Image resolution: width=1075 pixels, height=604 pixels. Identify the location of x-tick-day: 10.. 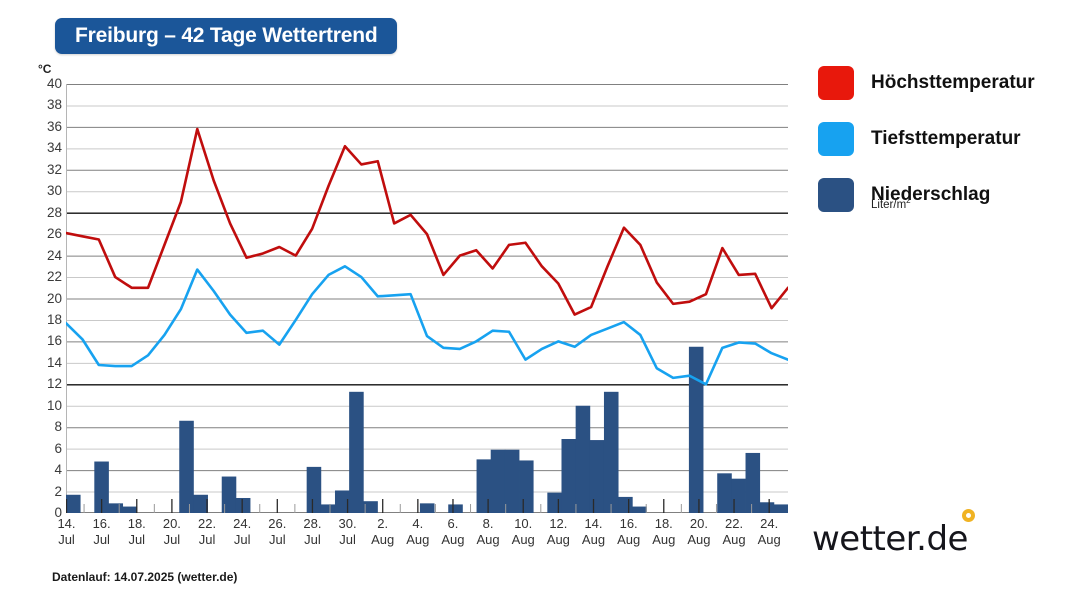
(523, 523).